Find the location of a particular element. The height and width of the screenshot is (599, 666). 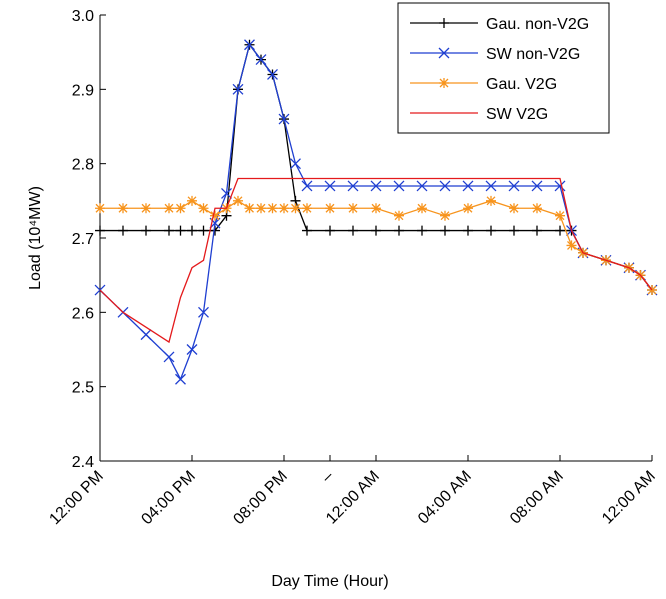

y-tick-label: 2.5 is located at coordinates (83, 388).